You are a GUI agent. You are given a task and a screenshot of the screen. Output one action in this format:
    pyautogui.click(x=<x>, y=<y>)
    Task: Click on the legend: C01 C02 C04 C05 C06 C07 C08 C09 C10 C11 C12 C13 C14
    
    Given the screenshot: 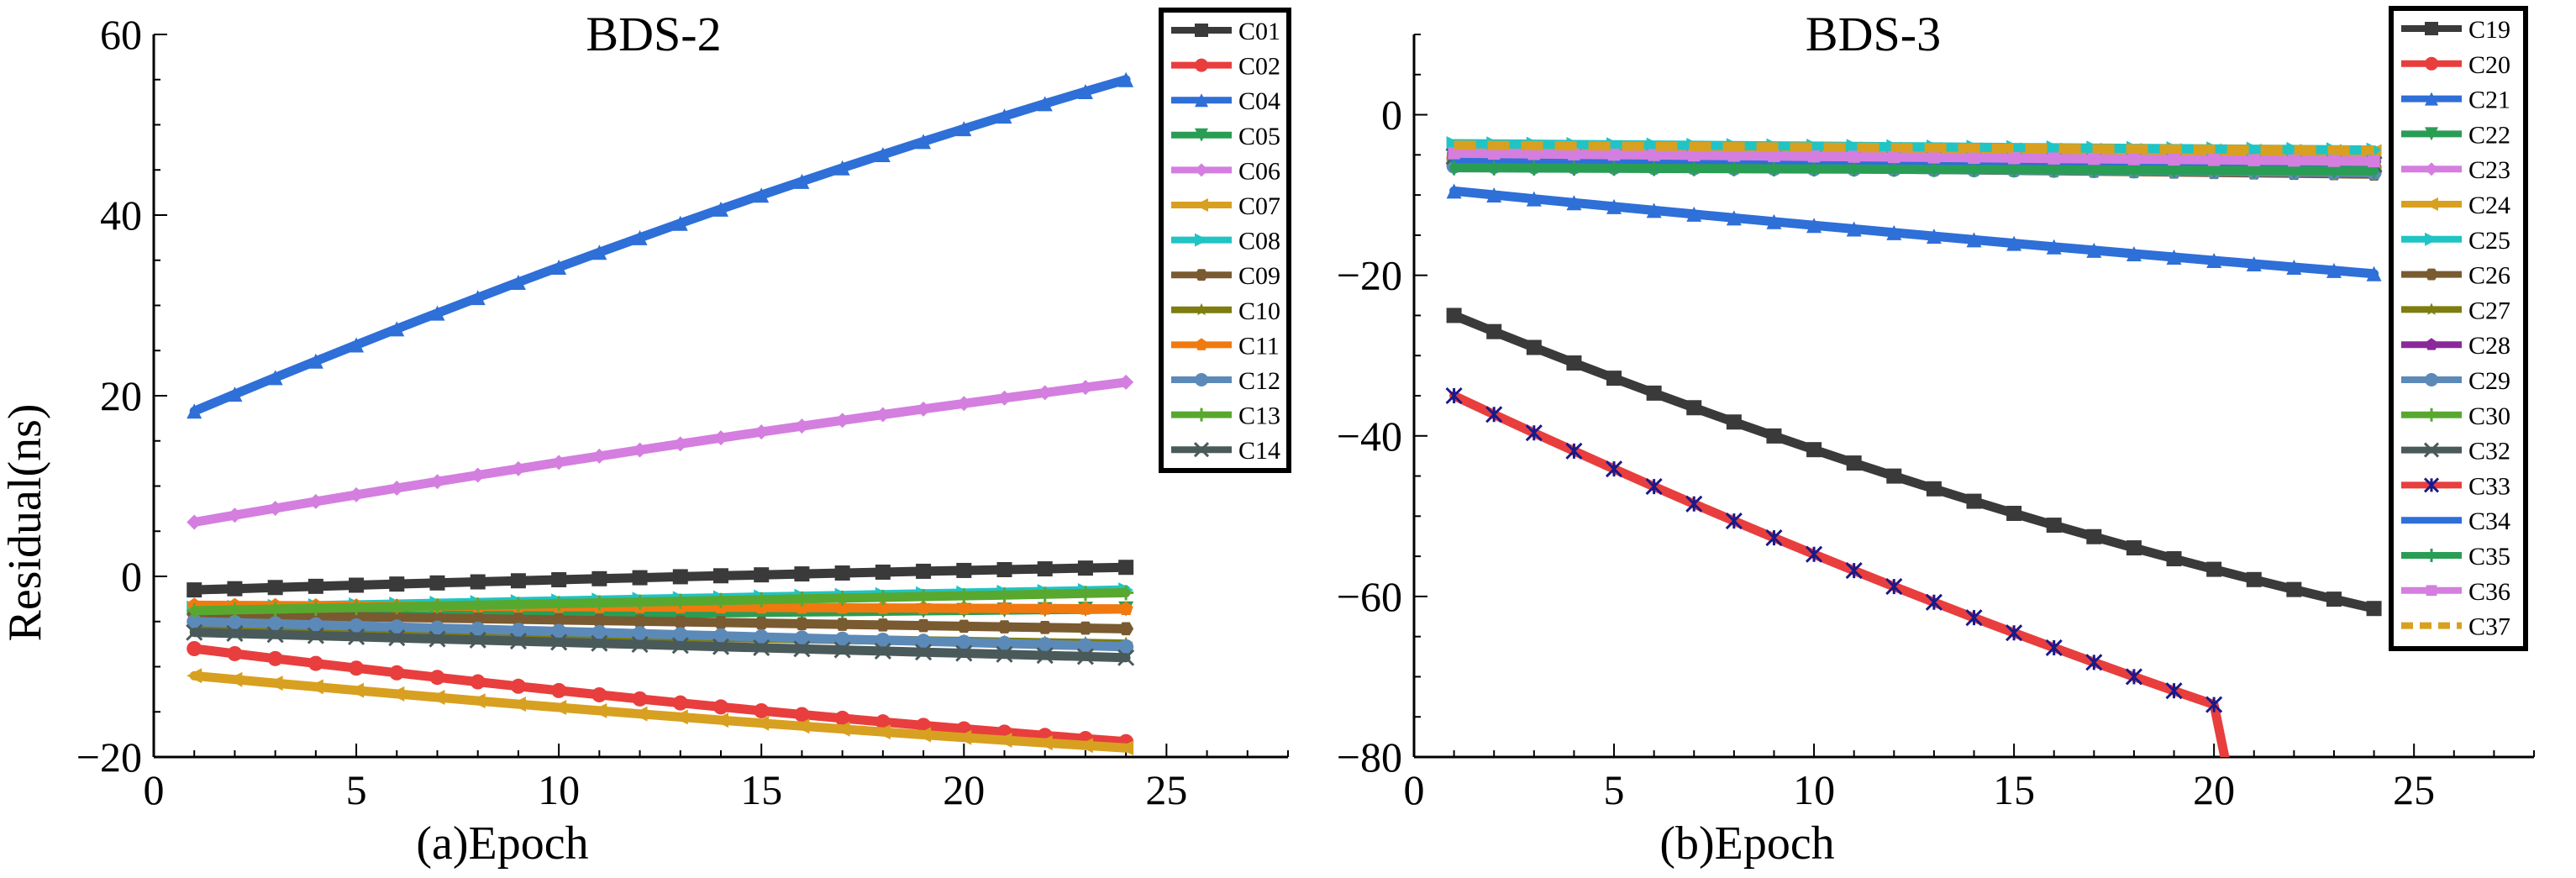 What is the action you would take?
    pyautogui.click(x=1225, y=241)
    